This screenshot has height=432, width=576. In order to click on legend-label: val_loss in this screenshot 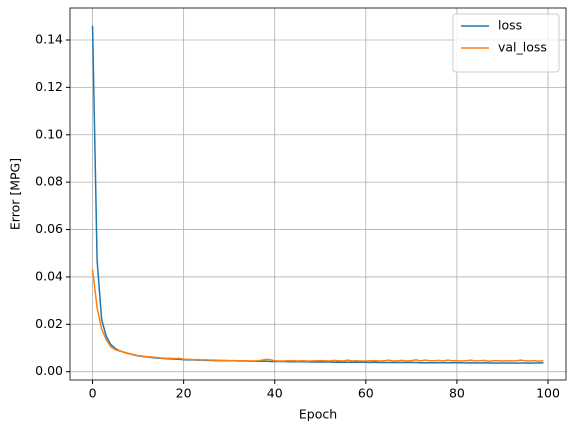, I will do `click(522, 47)`.